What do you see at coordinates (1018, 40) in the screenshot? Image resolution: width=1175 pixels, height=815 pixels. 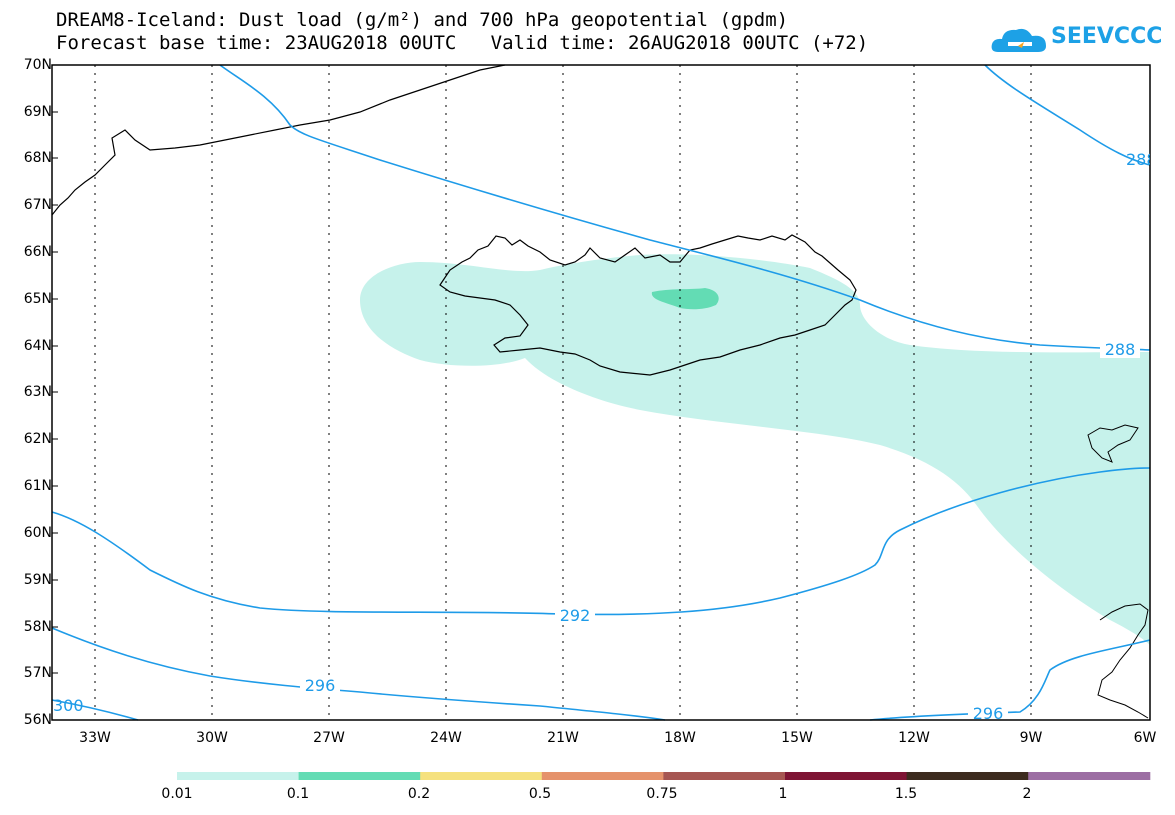 I see `cloud-icon` at bounding box center [1018, 40].